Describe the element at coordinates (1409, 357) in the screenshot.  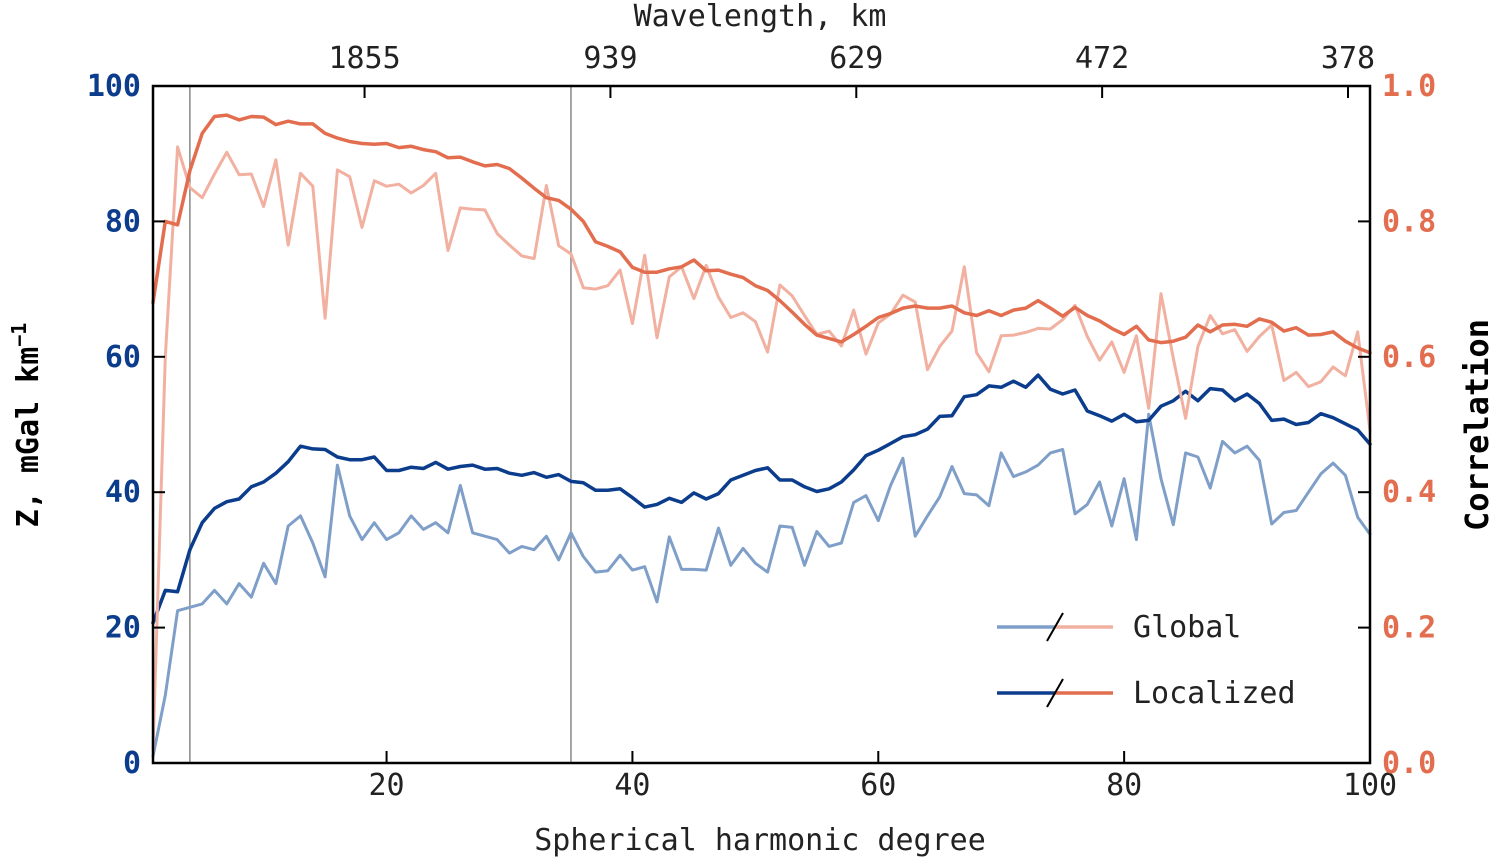
I see `right-y-tick-label: 0.6` at that location.